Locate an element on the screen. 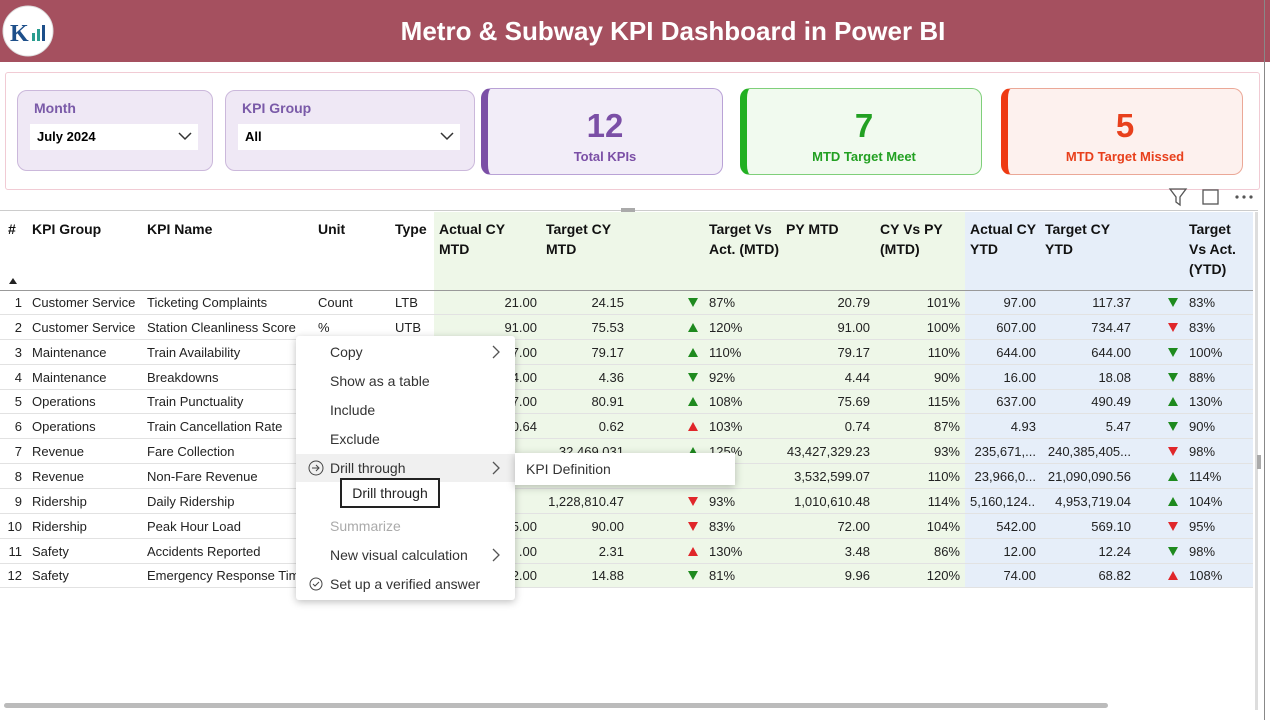  table-cell: 9.96 is located at coordinates (857, 576).